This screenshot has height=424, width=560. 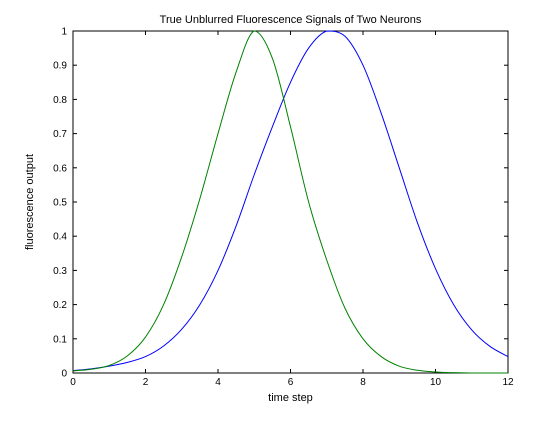 I want to click on x-tick-label: 2, so click(x=146, y=382).